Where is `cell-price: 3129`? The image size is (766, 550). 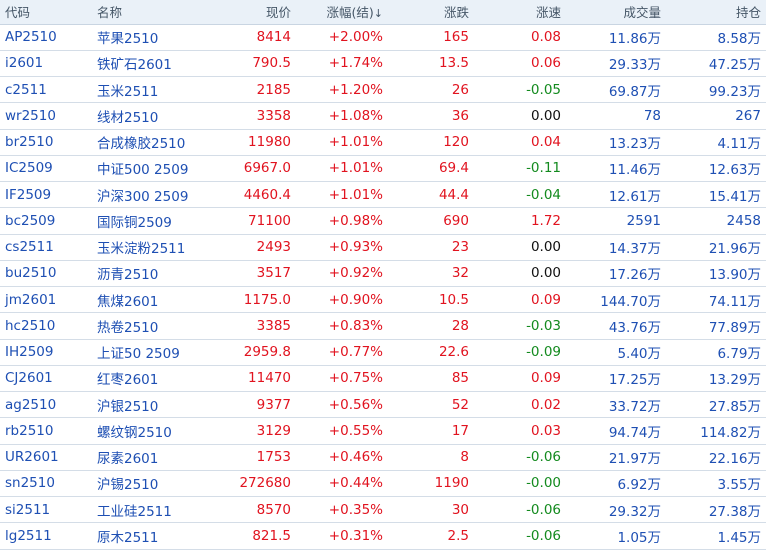 cell-price: 3129 is located at coordinates (253, 431).